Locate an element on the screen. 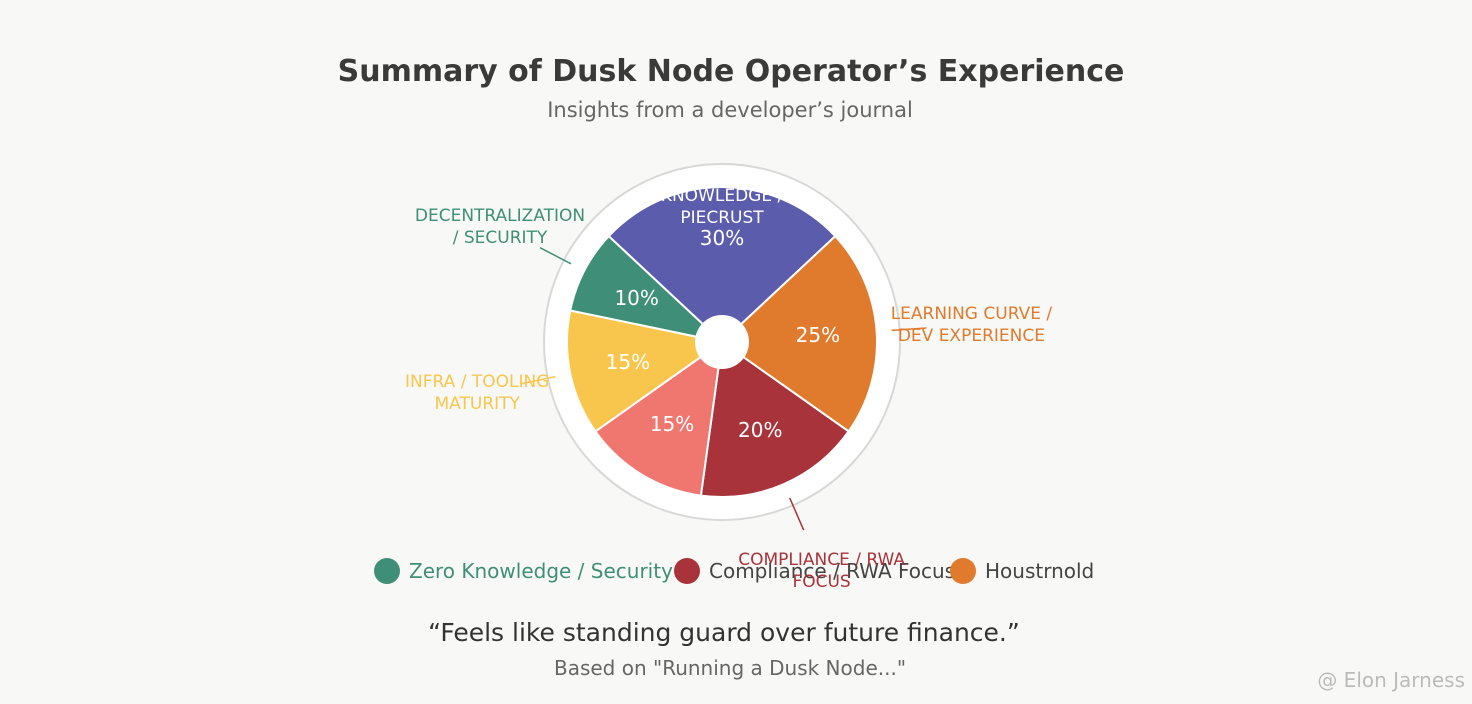 The image size is (1472, 704). value-label: 20% is located at coordinates (760, 430).